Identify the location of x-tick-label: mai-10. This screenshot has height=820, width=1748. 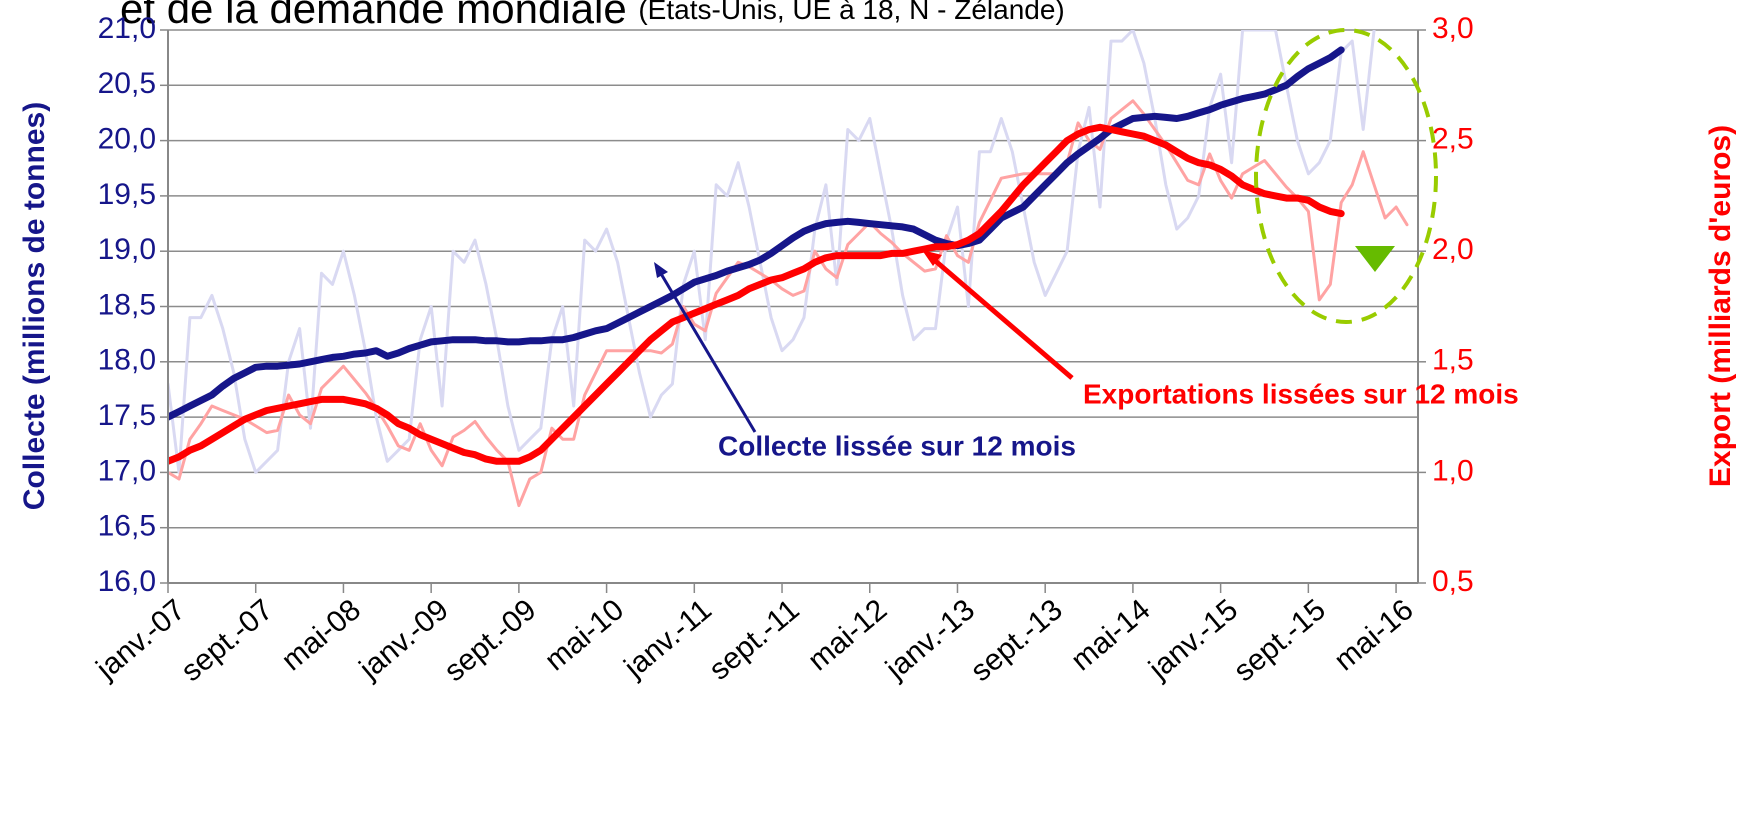
(584, 635).